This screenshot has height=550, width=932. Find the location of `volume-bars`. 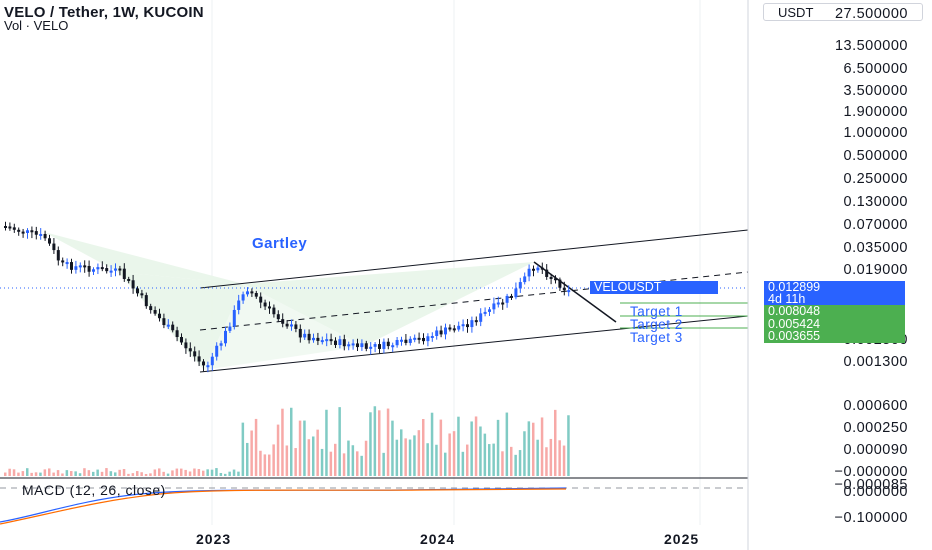

volume-bars is located at coordinates (287, 441).